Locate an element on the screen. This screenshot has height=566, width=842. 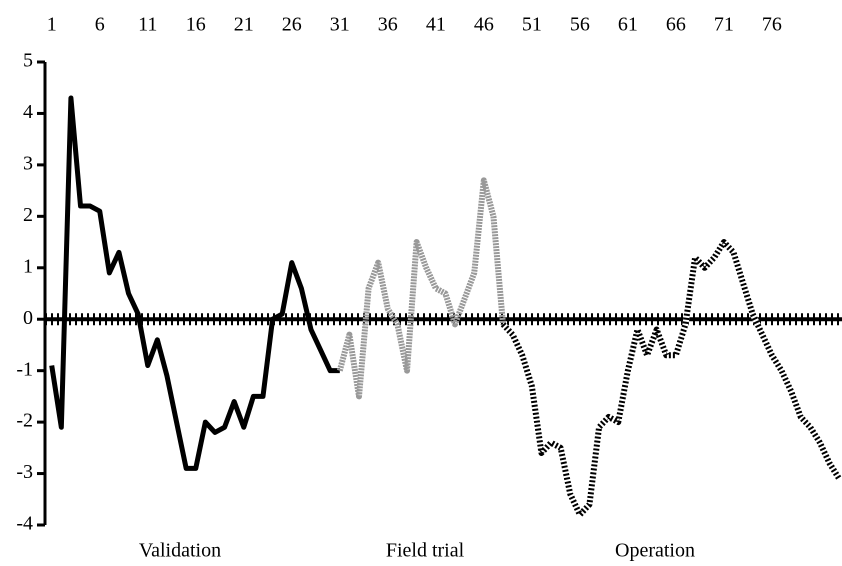
x-tick-label: 46 is located at coordinates (484, 25).